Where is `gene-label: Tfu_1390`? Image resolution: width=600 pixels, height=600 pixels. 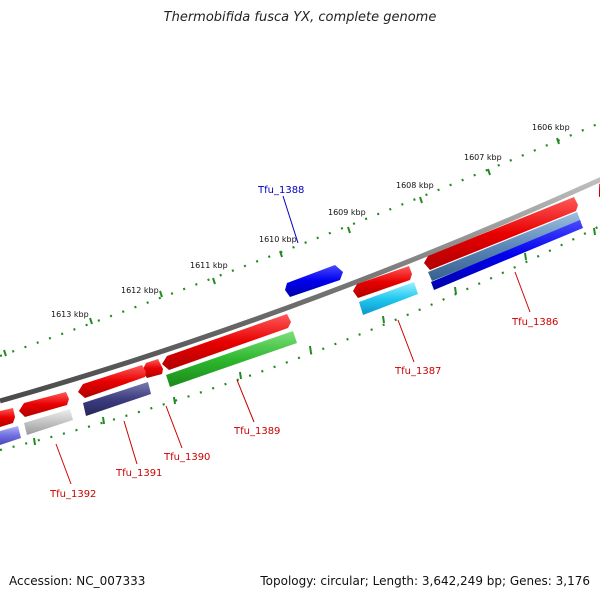 gene-label: Tfu_1390 is located at coordinates (186, 457).